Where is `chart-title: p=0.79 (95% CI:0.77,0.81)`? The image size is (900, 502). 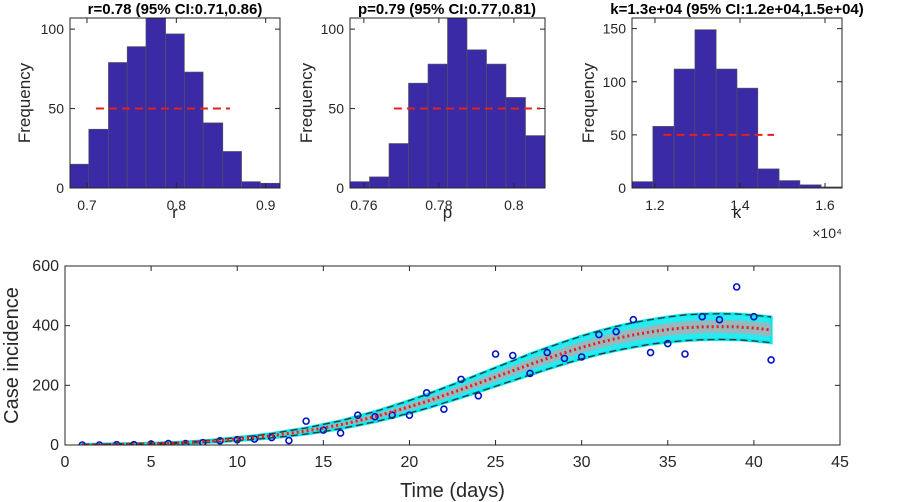
chart-title: p=0.79 (95% CI:0.77,0.81) is located at coordinates (447, 9).